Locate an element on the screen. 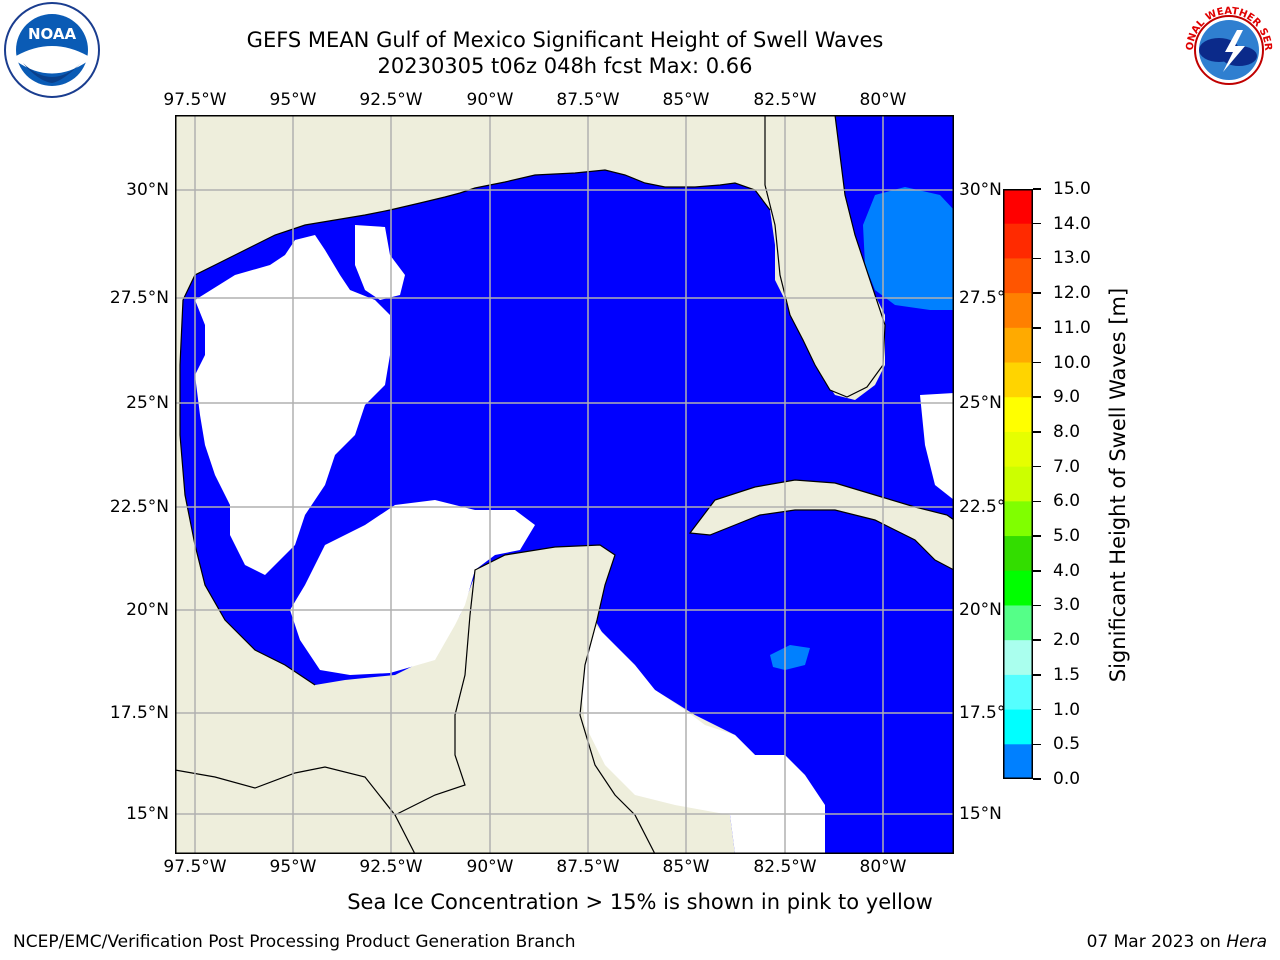 Image resolution: width=1280 pixels, height=960 pixels. lon-tick-top: 95°W is located at coordinates (293, 100).